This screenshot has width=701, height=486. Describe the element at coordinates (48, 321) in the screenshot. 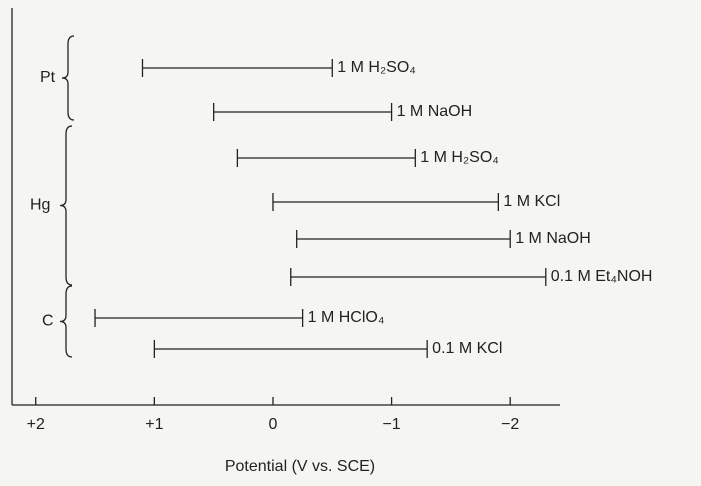

I see `group-label: C` at that location.